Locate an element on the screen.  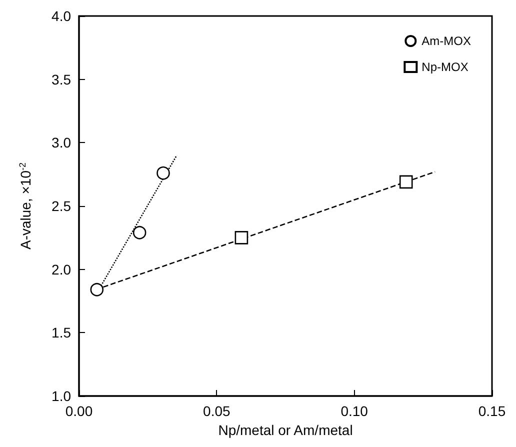
y-tick-label: 1.5 is located at coordinates (62, 332).